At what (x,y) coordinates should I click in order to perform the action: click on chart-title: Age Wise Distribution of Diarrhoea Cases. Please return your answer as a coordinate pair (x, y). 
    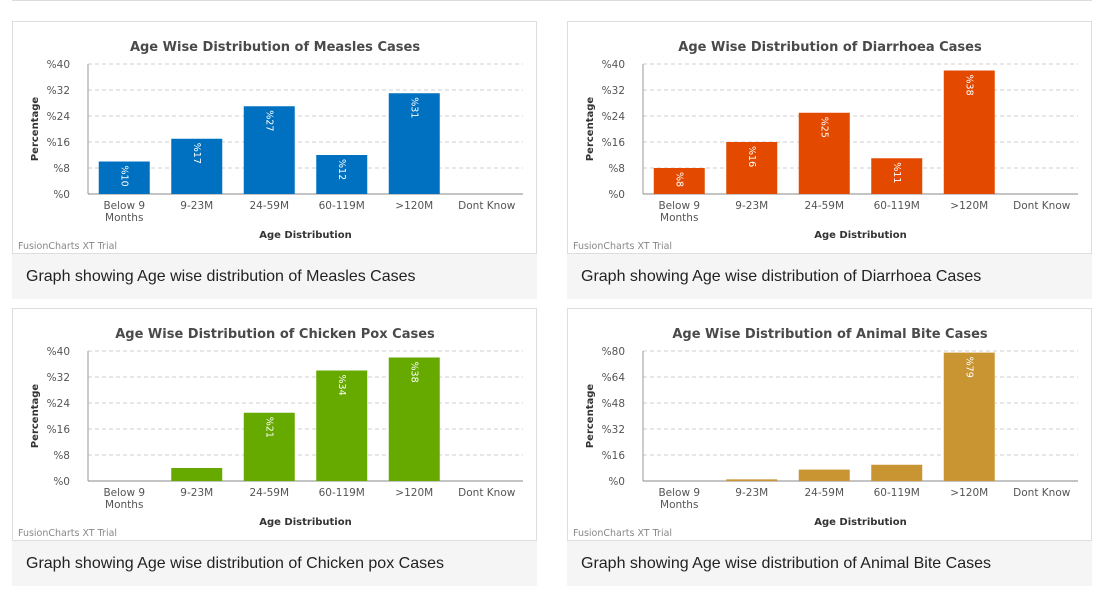
    Looking at the image, I should click on (830, 47).